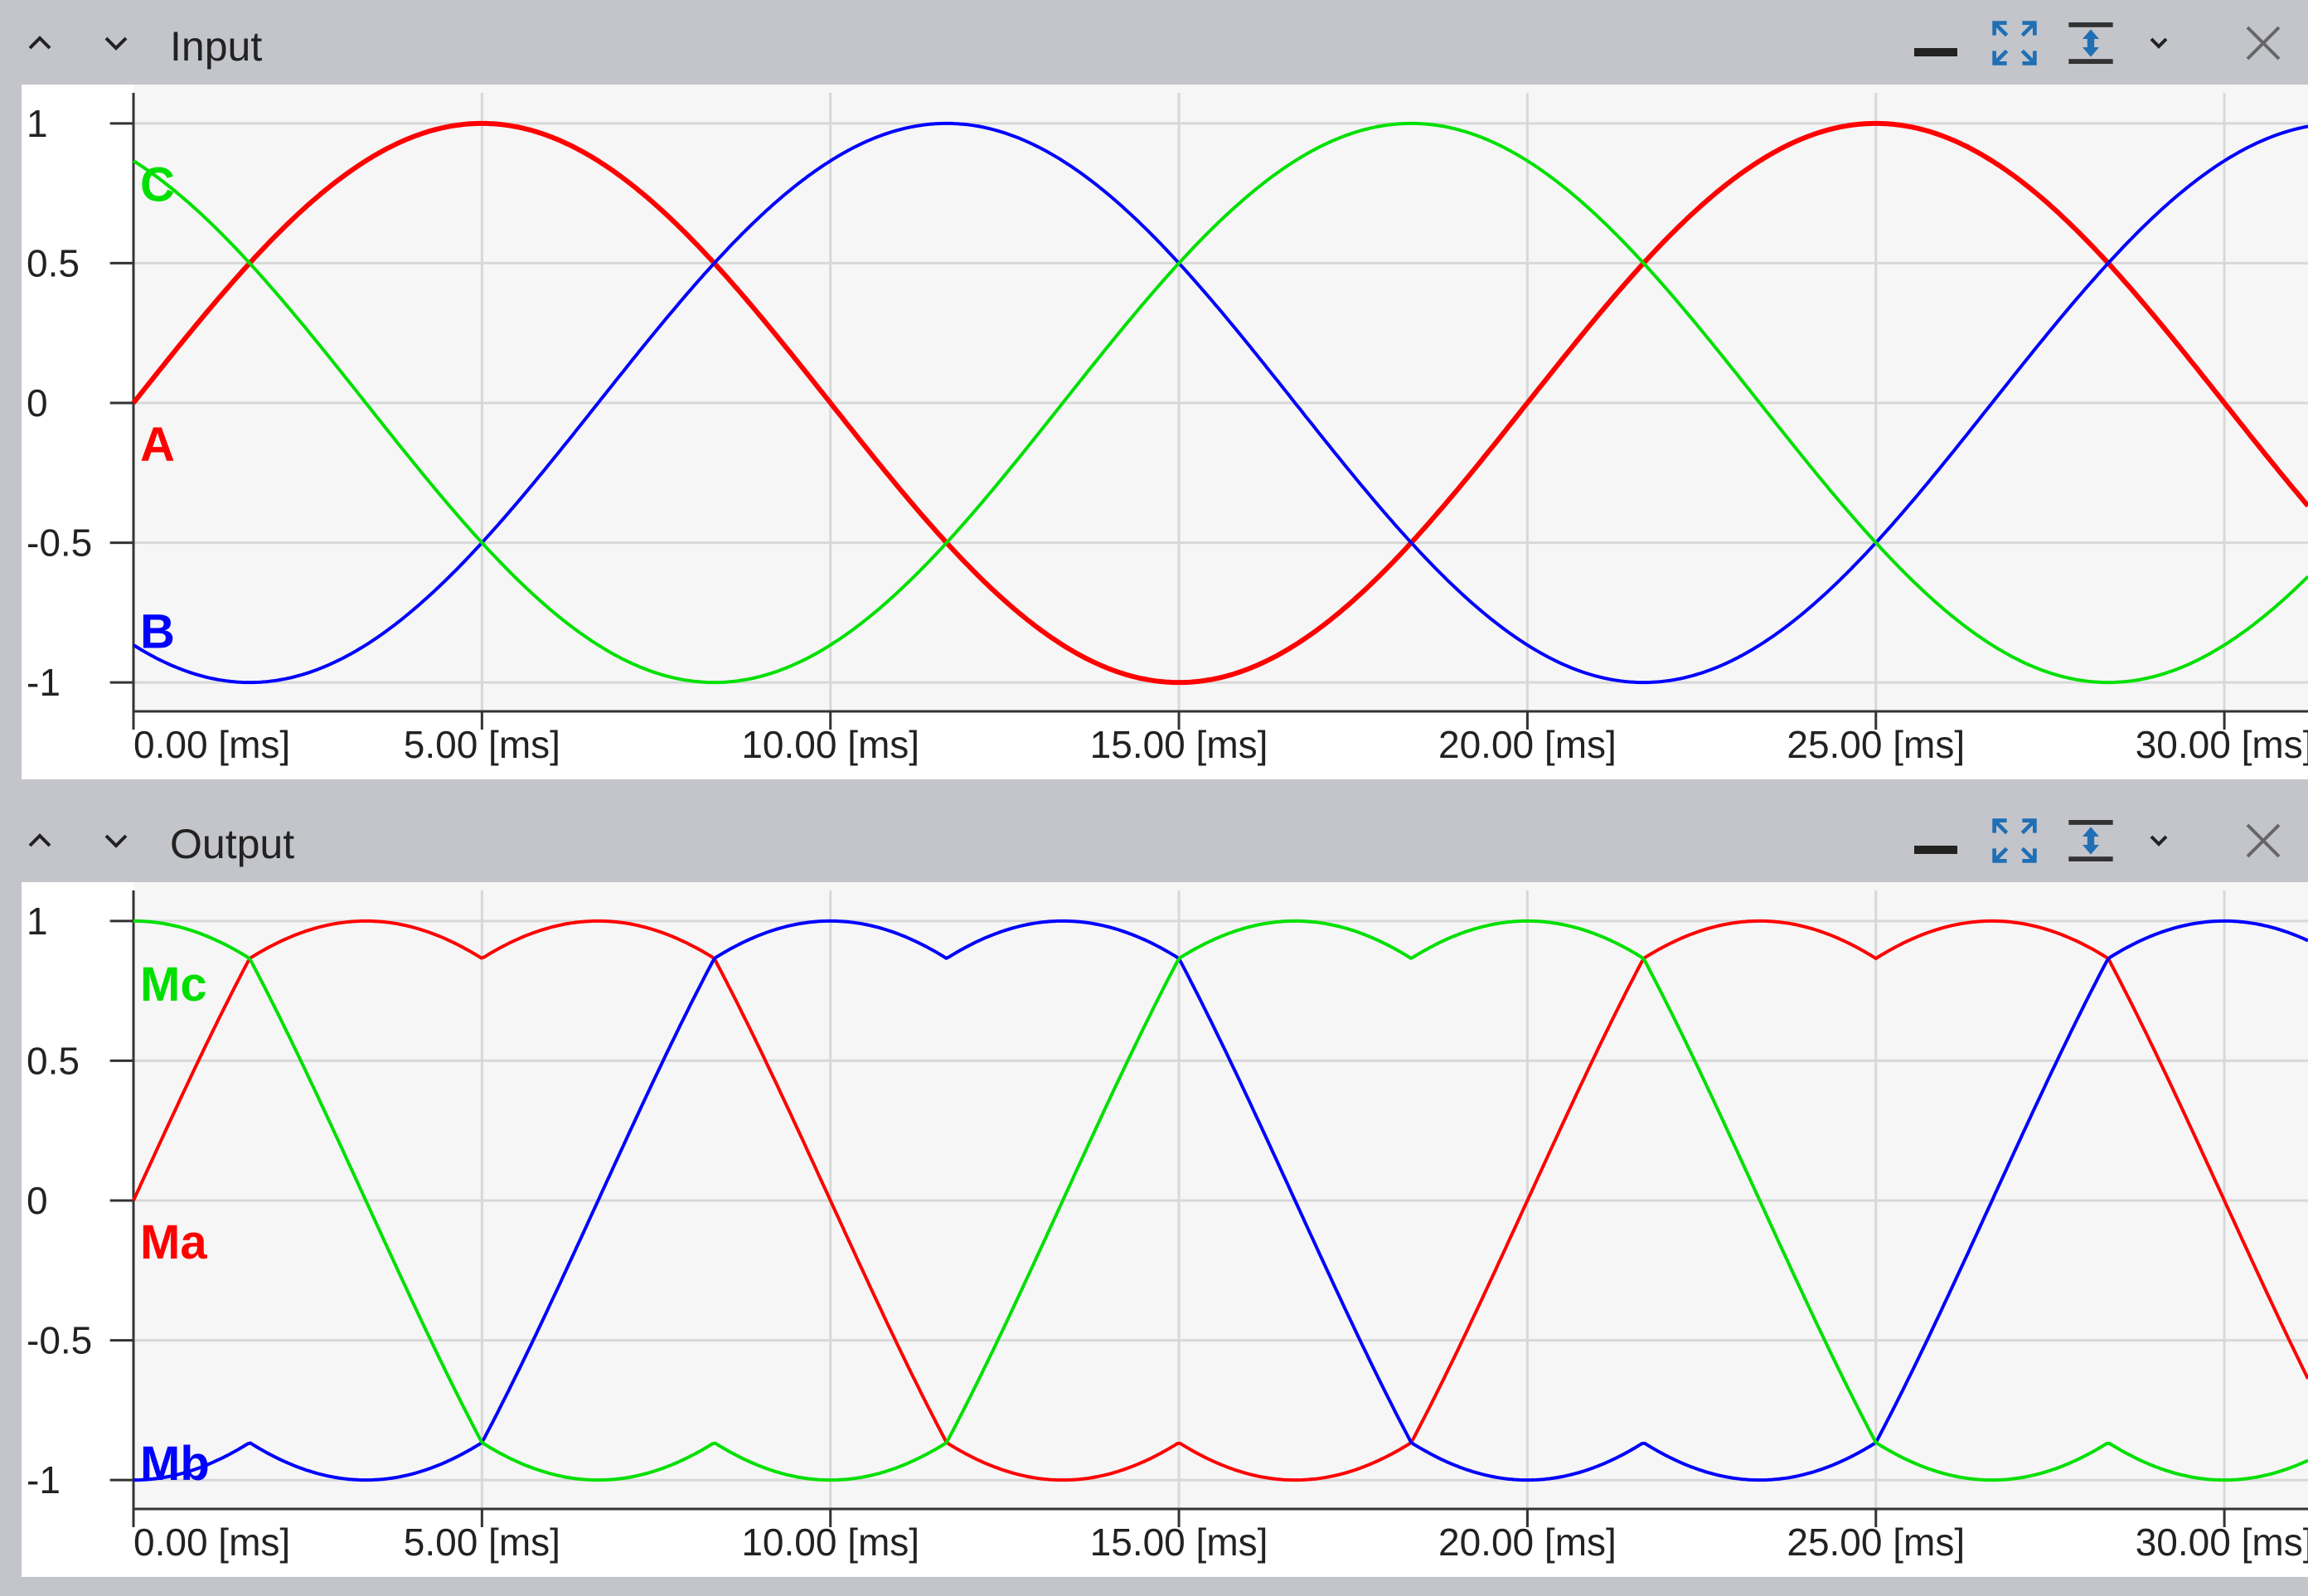  Describe the element at coordinates (157, 445) in the screenshot. I see `series-label-a: A` at that location.